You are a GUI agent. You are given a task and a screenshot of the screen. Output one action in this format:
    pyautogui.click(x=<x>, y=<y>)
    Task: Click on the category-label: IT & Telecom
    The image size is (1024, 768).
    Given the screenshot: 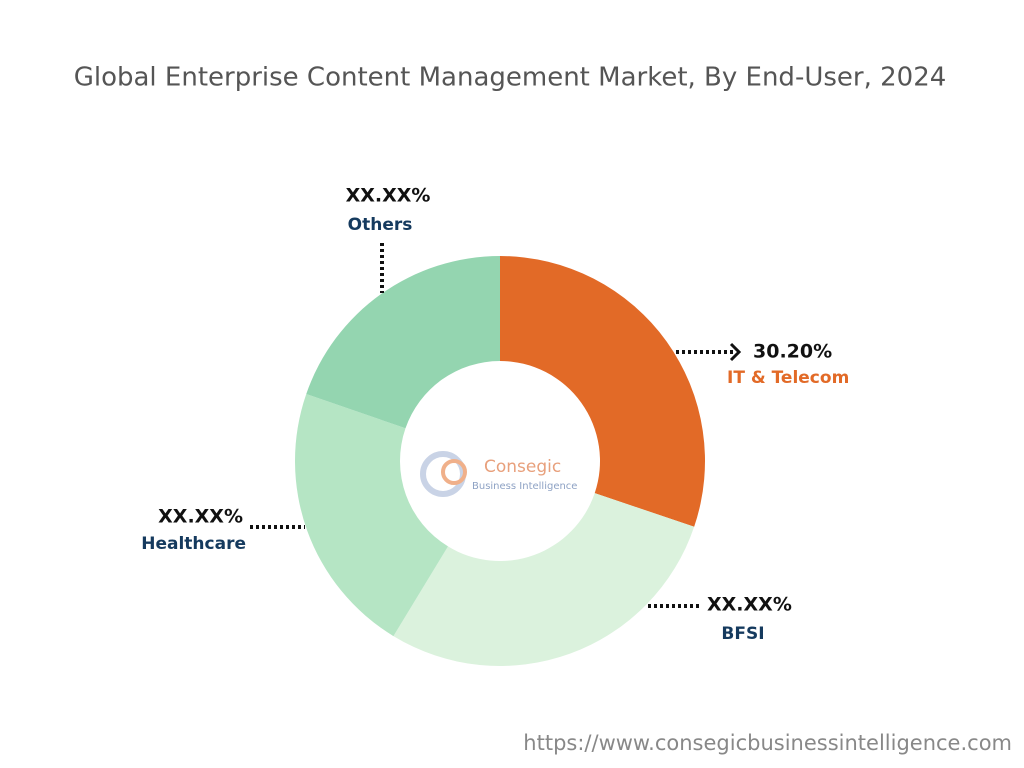 What is the action you would take?
    pyautogui.click(x=788, y=378)
    